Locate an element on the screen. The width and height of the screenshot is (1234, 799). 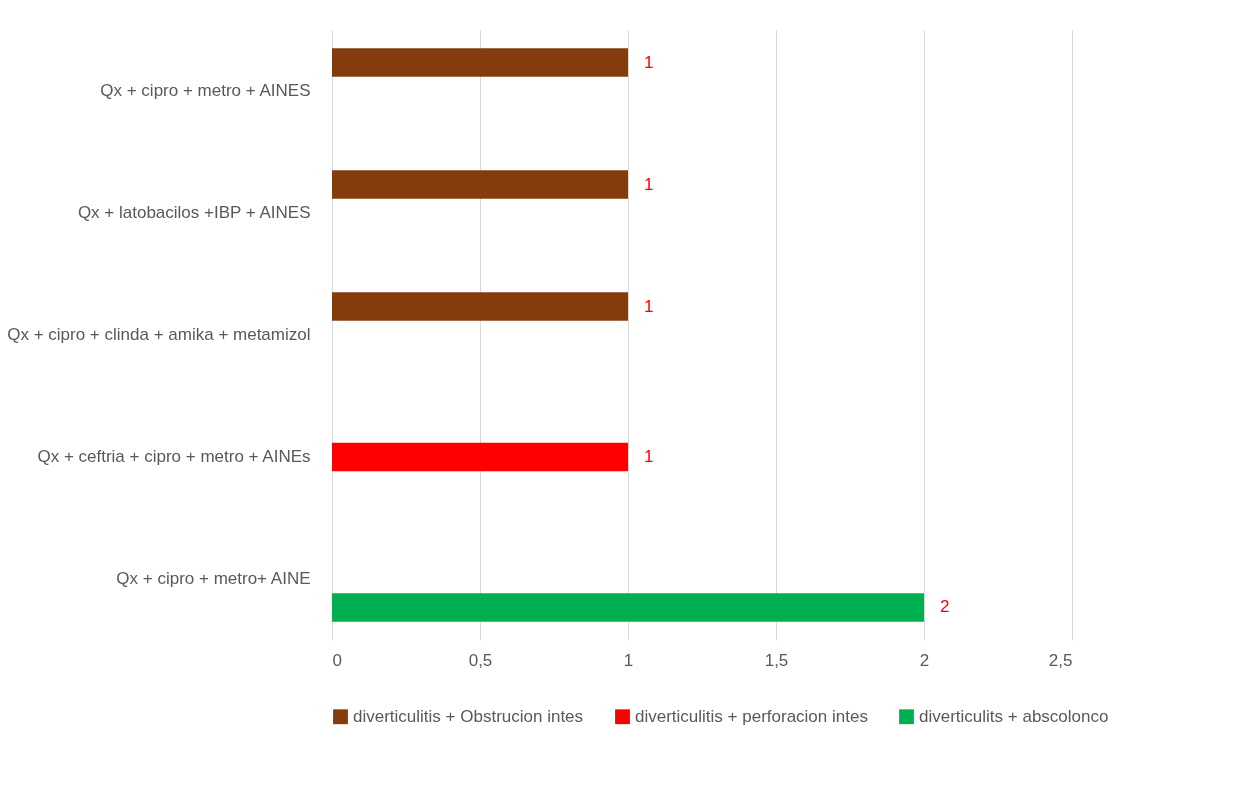
x-tick-label: 1 is located at coordinates (628, 660).